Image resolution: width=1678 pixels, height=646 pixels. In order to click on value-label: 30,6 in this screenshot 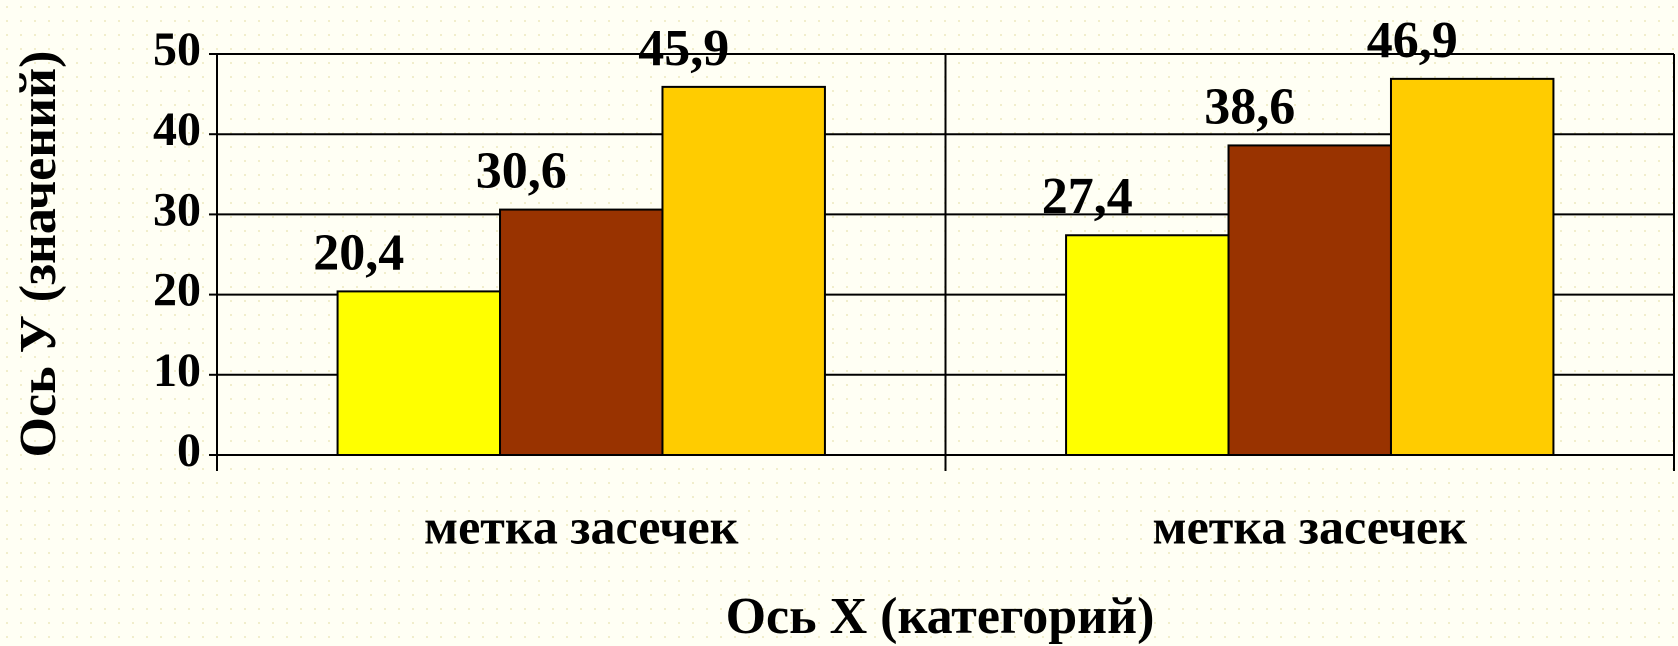, I will do `click(521, 171)`.